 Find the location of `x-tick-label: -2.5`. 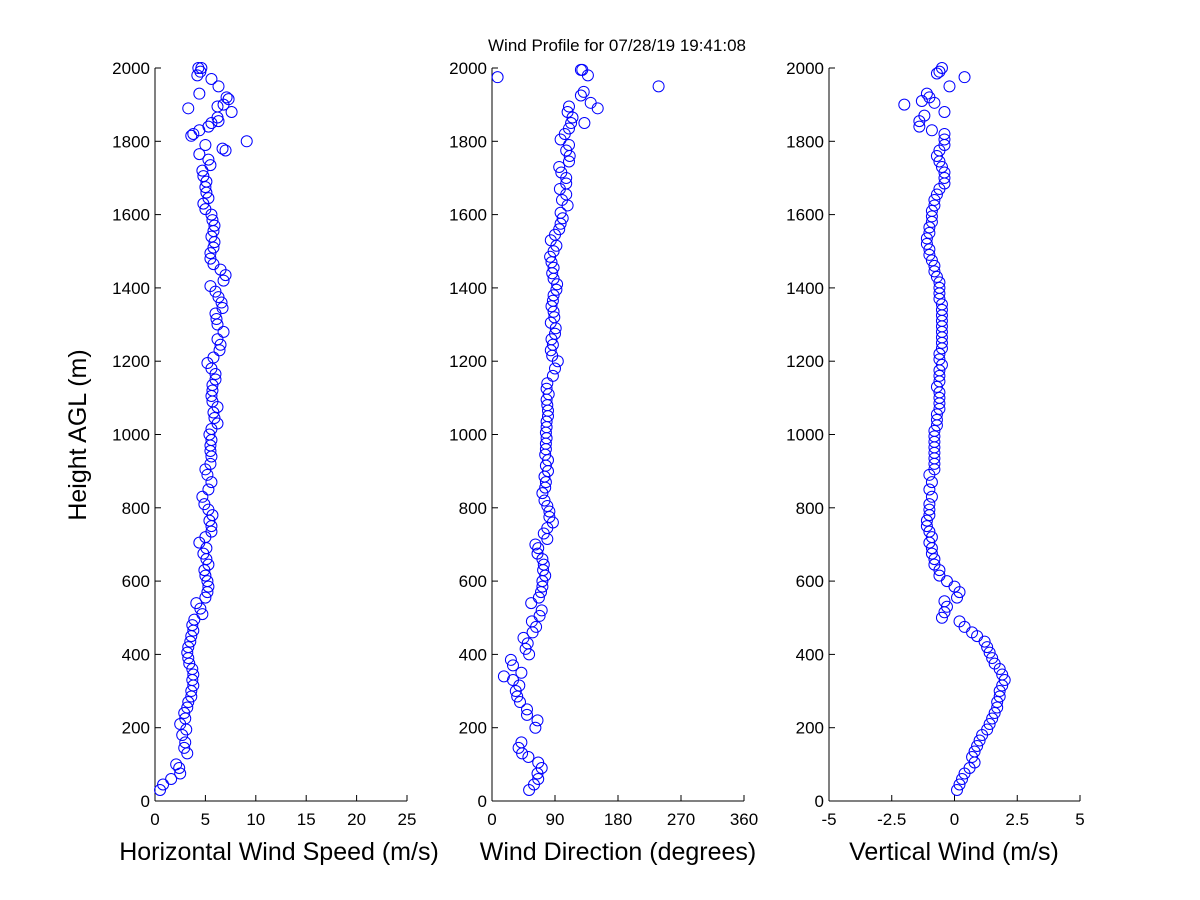

x-tick-label: -2.5 is located at coordinates (891, 819).